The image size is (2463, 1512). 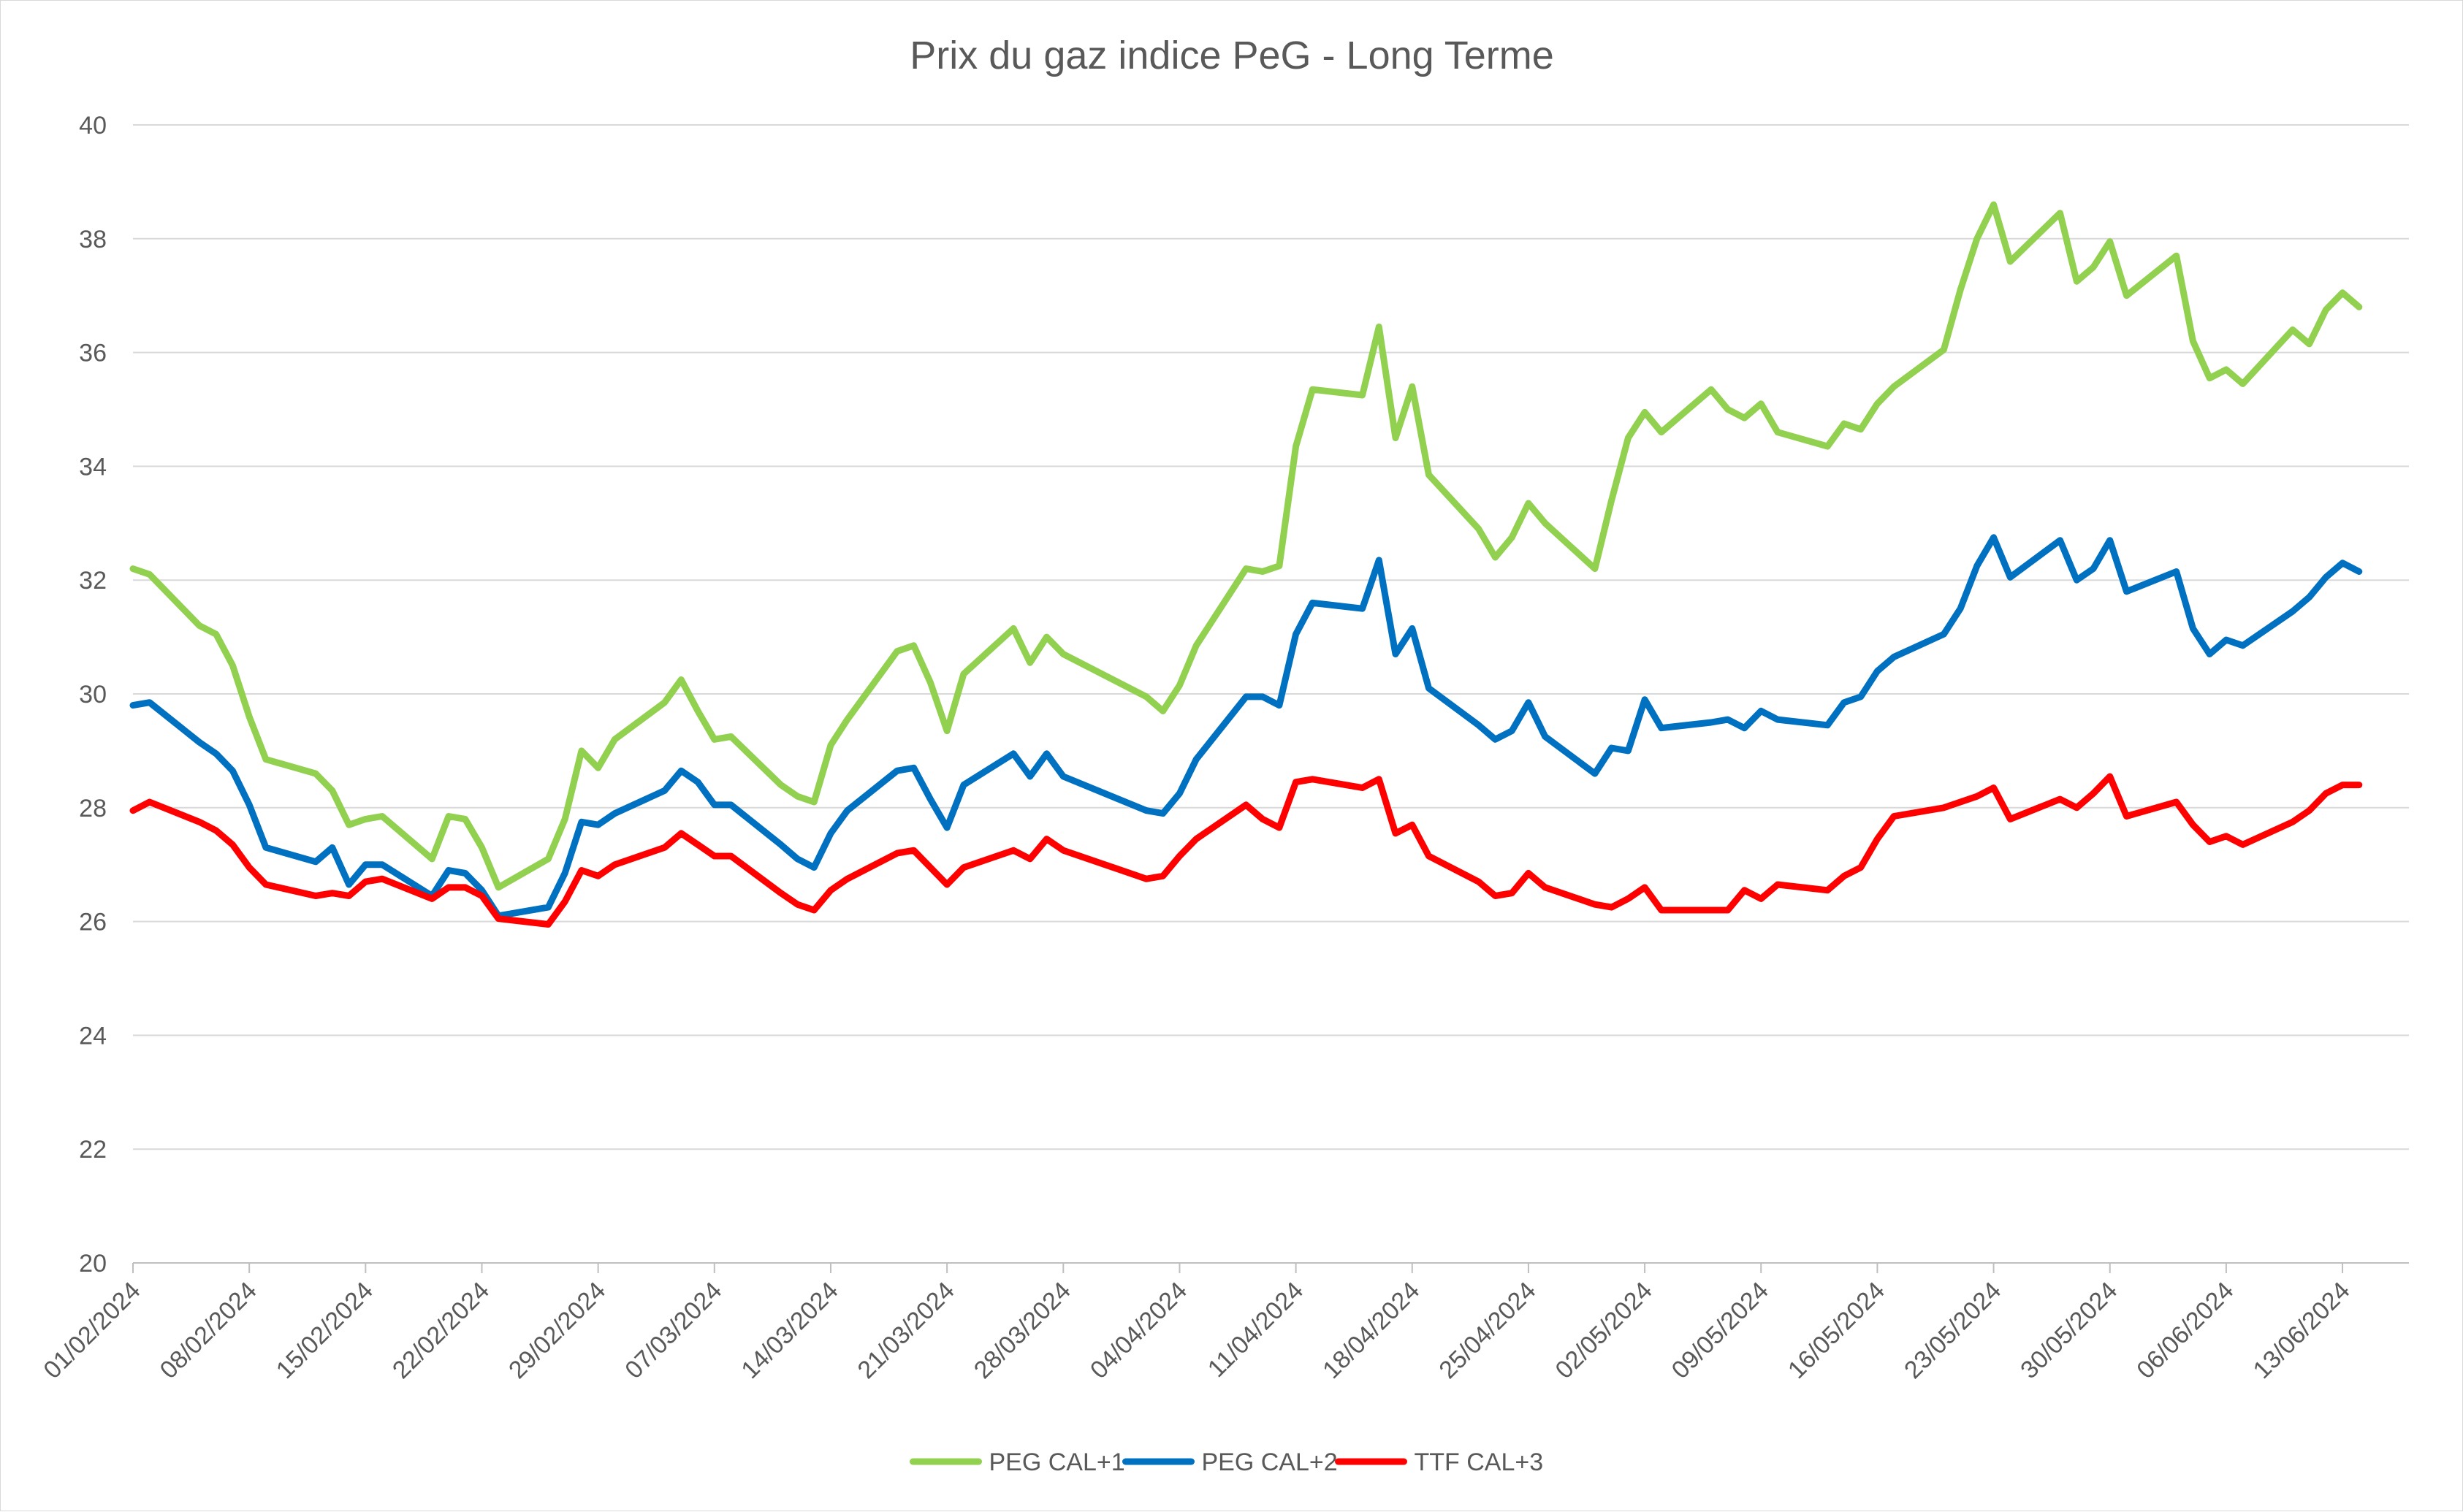 What do you see at coordinates (557, 1330) in the screenshot?
I see `x-tick-label: 29/02/2024` at bounding box center [557, 1330].